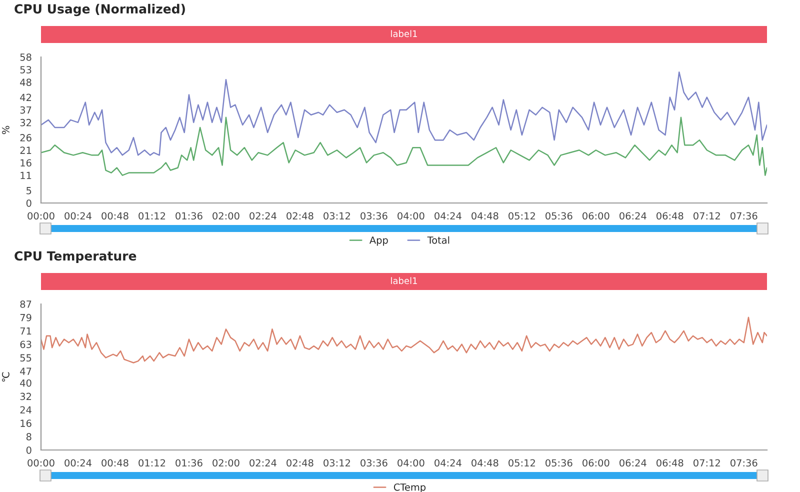 This screenshot has height=492, width=800. What do you see at coordinates (6, 130) in the screenshot?
I see `y-axis-title: %` at bounding box center [6, 130].